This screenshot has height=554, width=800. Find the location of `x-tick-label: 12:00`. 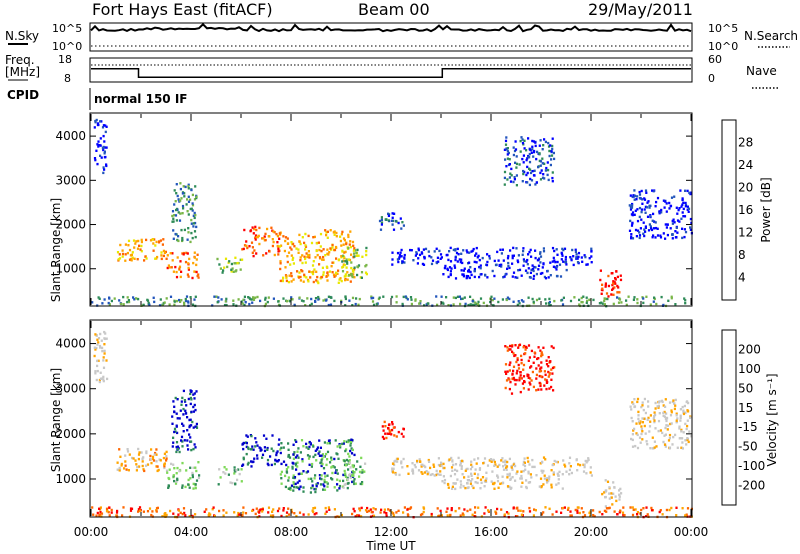

x-tick-label: 12:00 is located at coordinates (391, 532).